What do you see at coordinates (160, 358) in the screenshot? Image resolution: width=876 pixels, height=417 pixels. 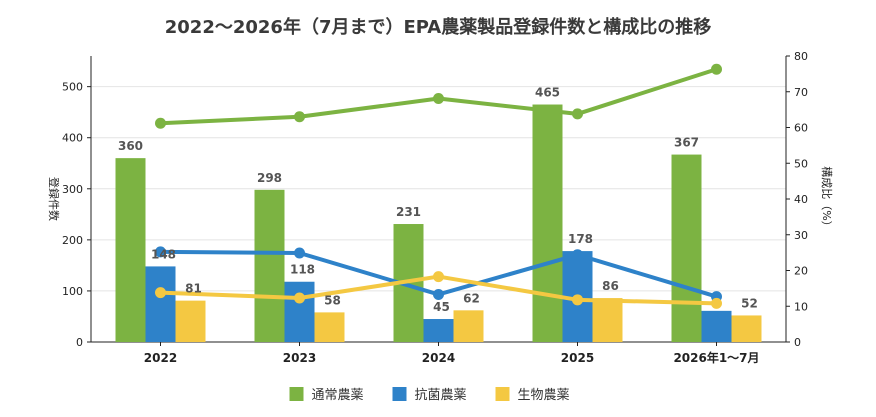 I see `x-tick-label: 2022` at bounding box center [160, 358].